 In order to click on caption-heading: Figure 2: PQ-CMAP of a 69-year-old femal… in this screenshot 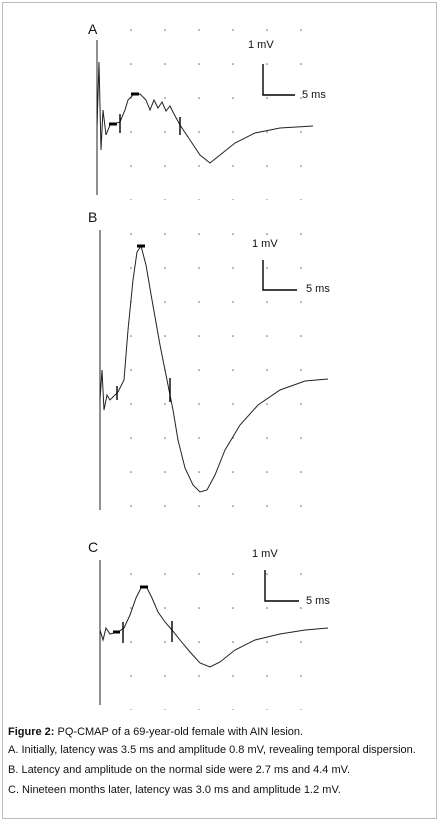, I will do `click(221, 732)`.